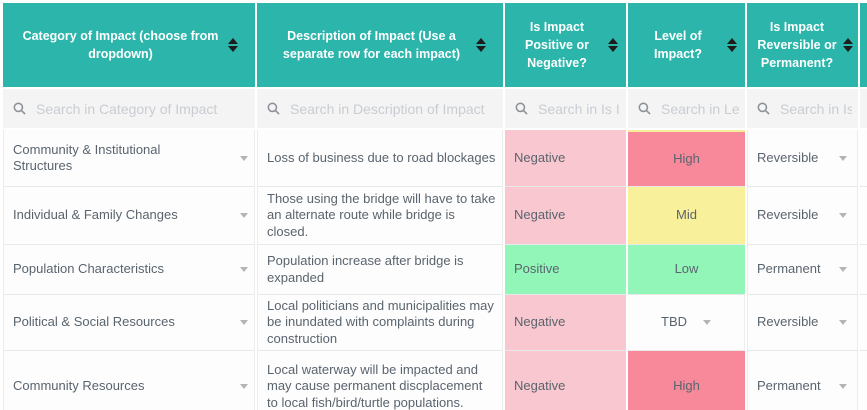 The image size is (867, 410). Describe the element at coordinates (89, 269) in the screenshot. I see `category-value: Population Characteristics` at that location.